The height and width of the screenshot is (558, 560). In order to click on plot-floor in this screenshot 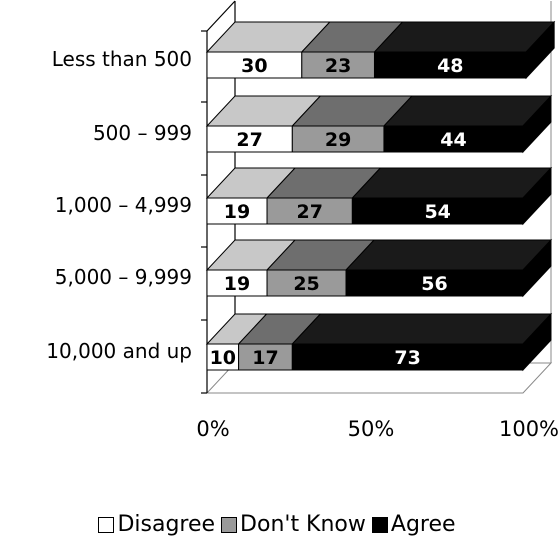, I will do `click(379, 378)`.